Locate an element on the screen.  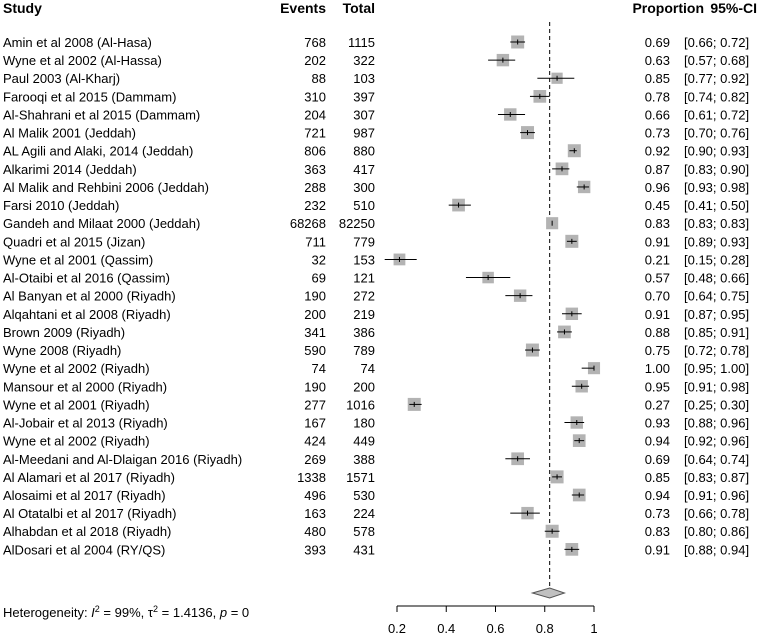
ci-value: [0.64; 0.75] is located at coordinates (716, 296).